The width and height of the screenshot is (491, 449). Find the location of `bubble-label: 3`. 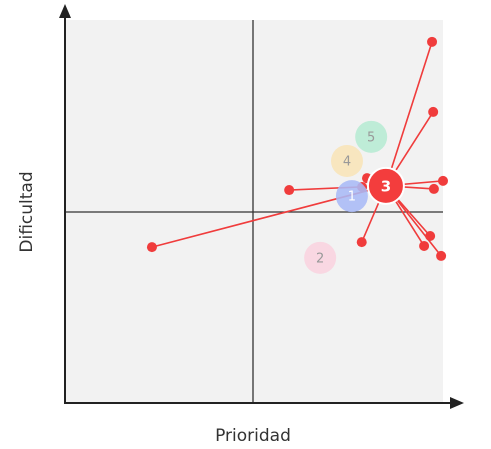

bubble-label: 3 is located at coordinates (386, 186).